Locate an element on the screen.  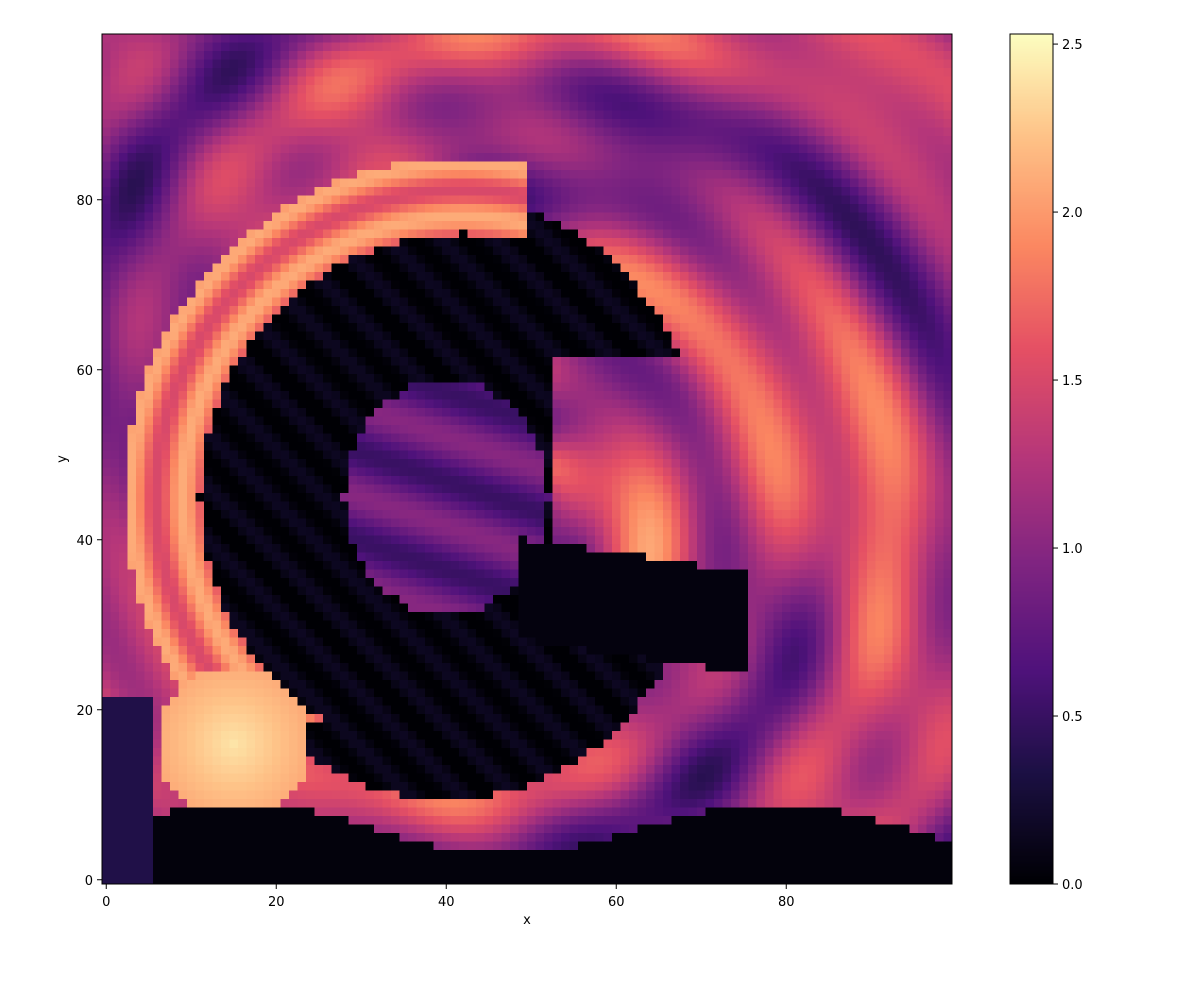
y-tick-label: 80 is located at coordinates (84, 201).